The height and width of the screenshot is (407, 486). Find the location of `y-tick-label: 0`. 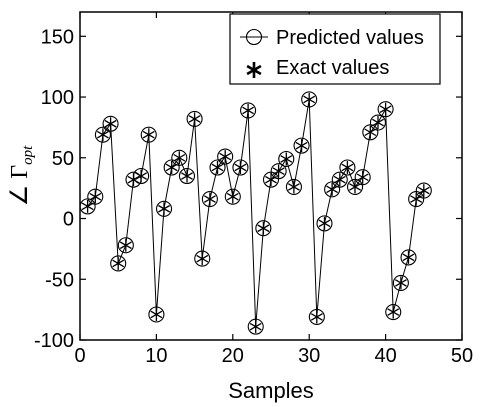

y-tick-label: 0 is located at coordinates (68, 220).